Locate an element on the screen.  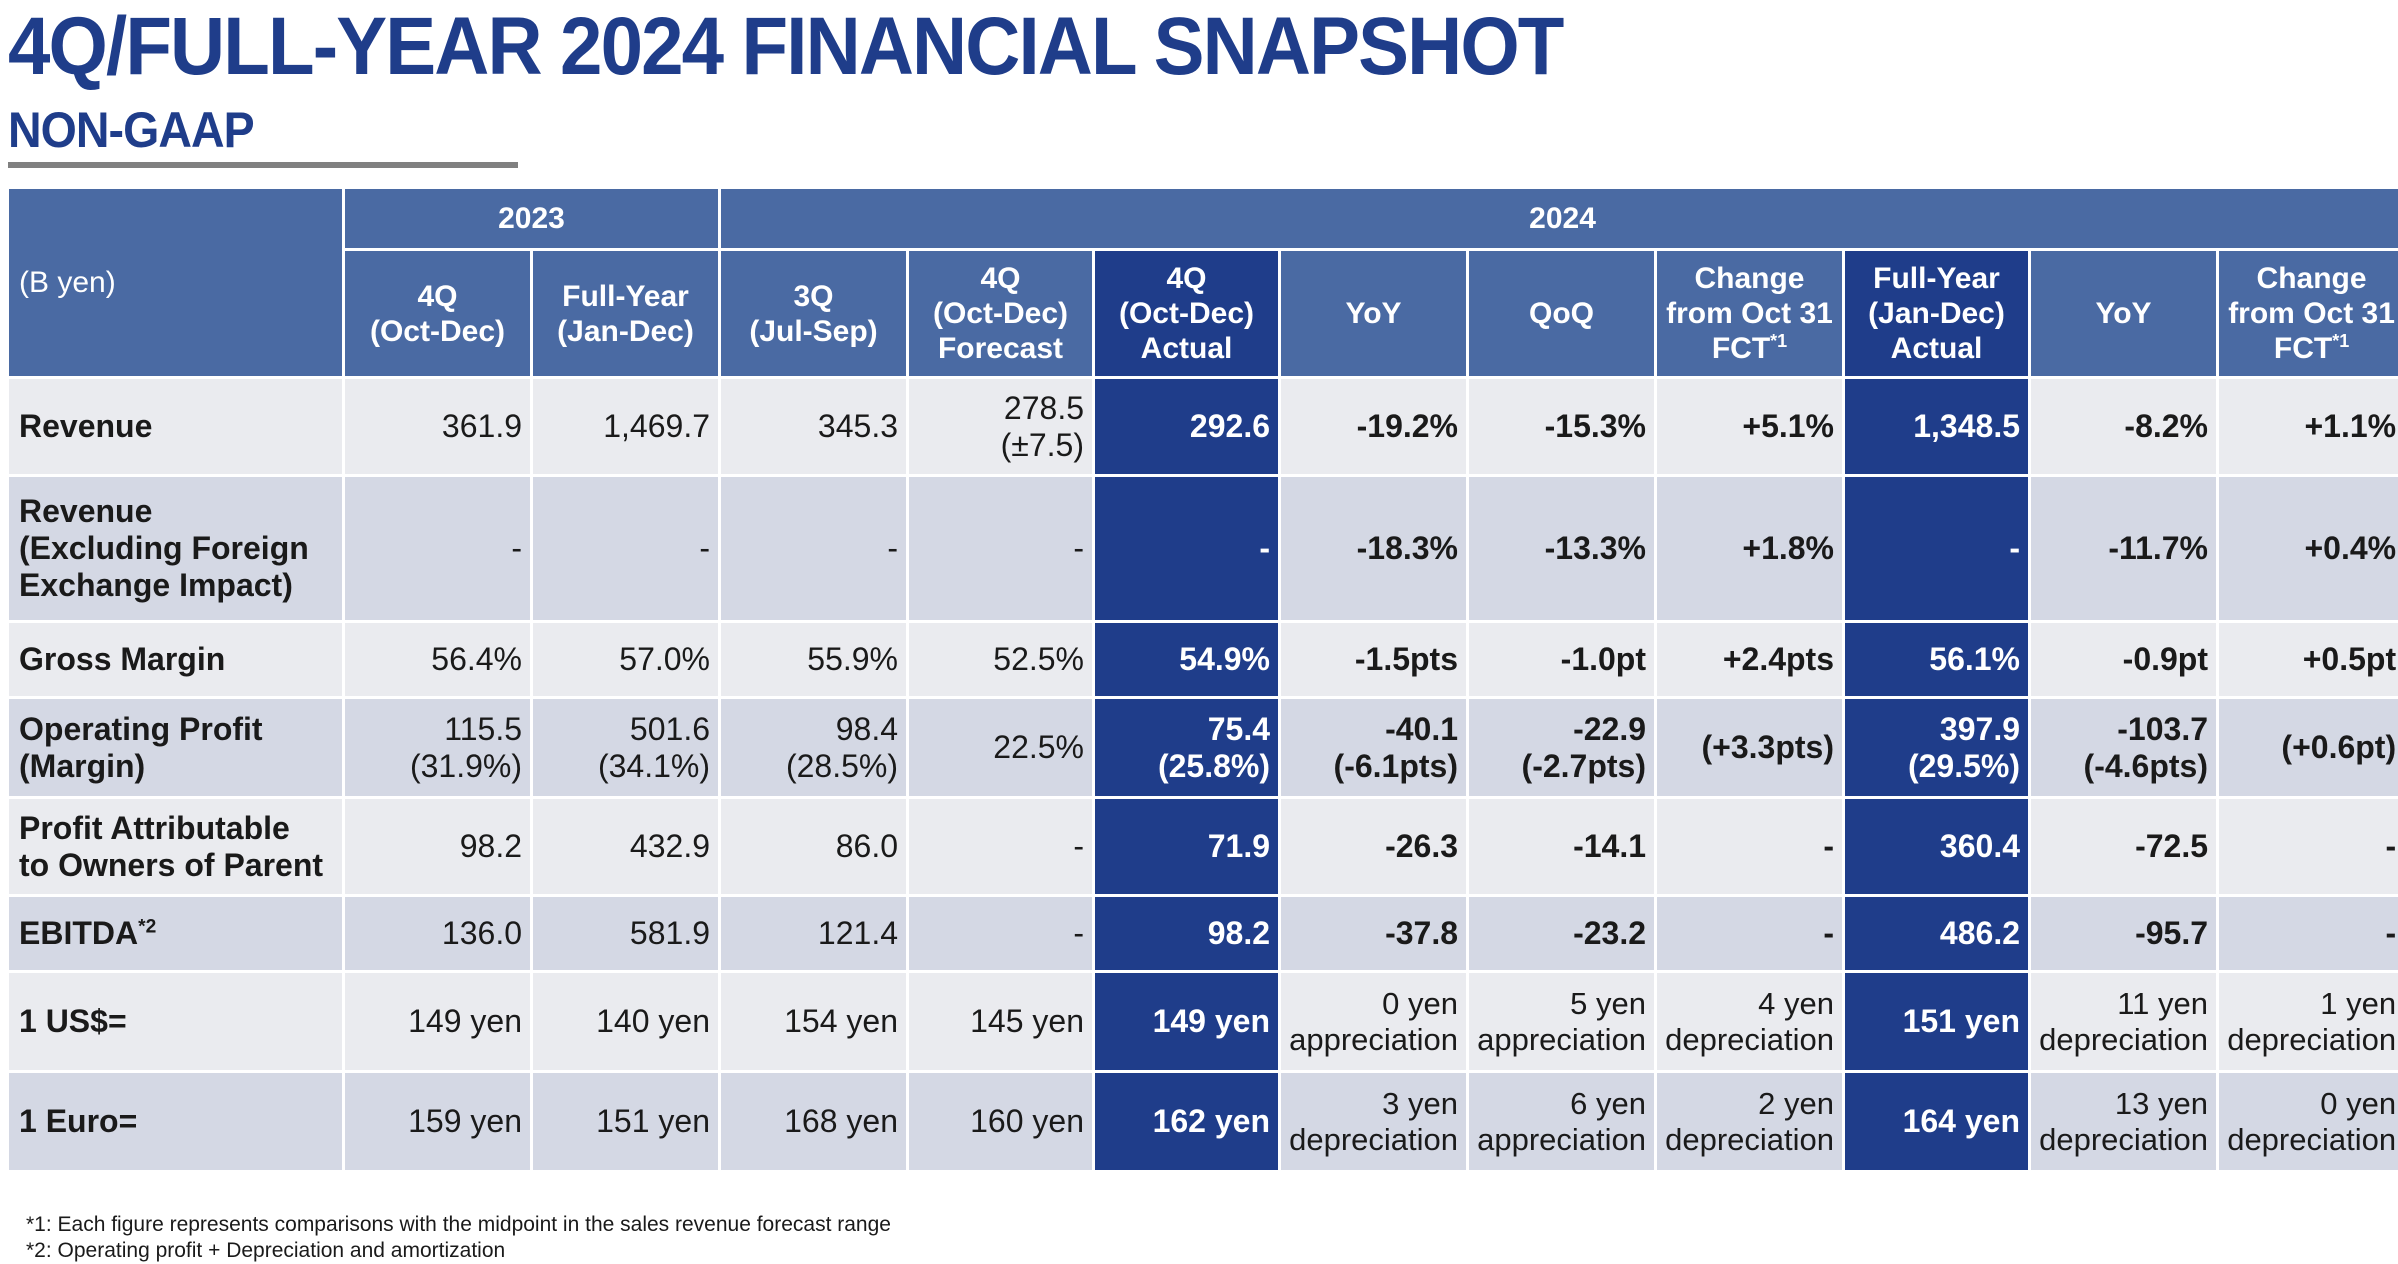
table-cell: -13.3% is located at coordinates (1561, 548).